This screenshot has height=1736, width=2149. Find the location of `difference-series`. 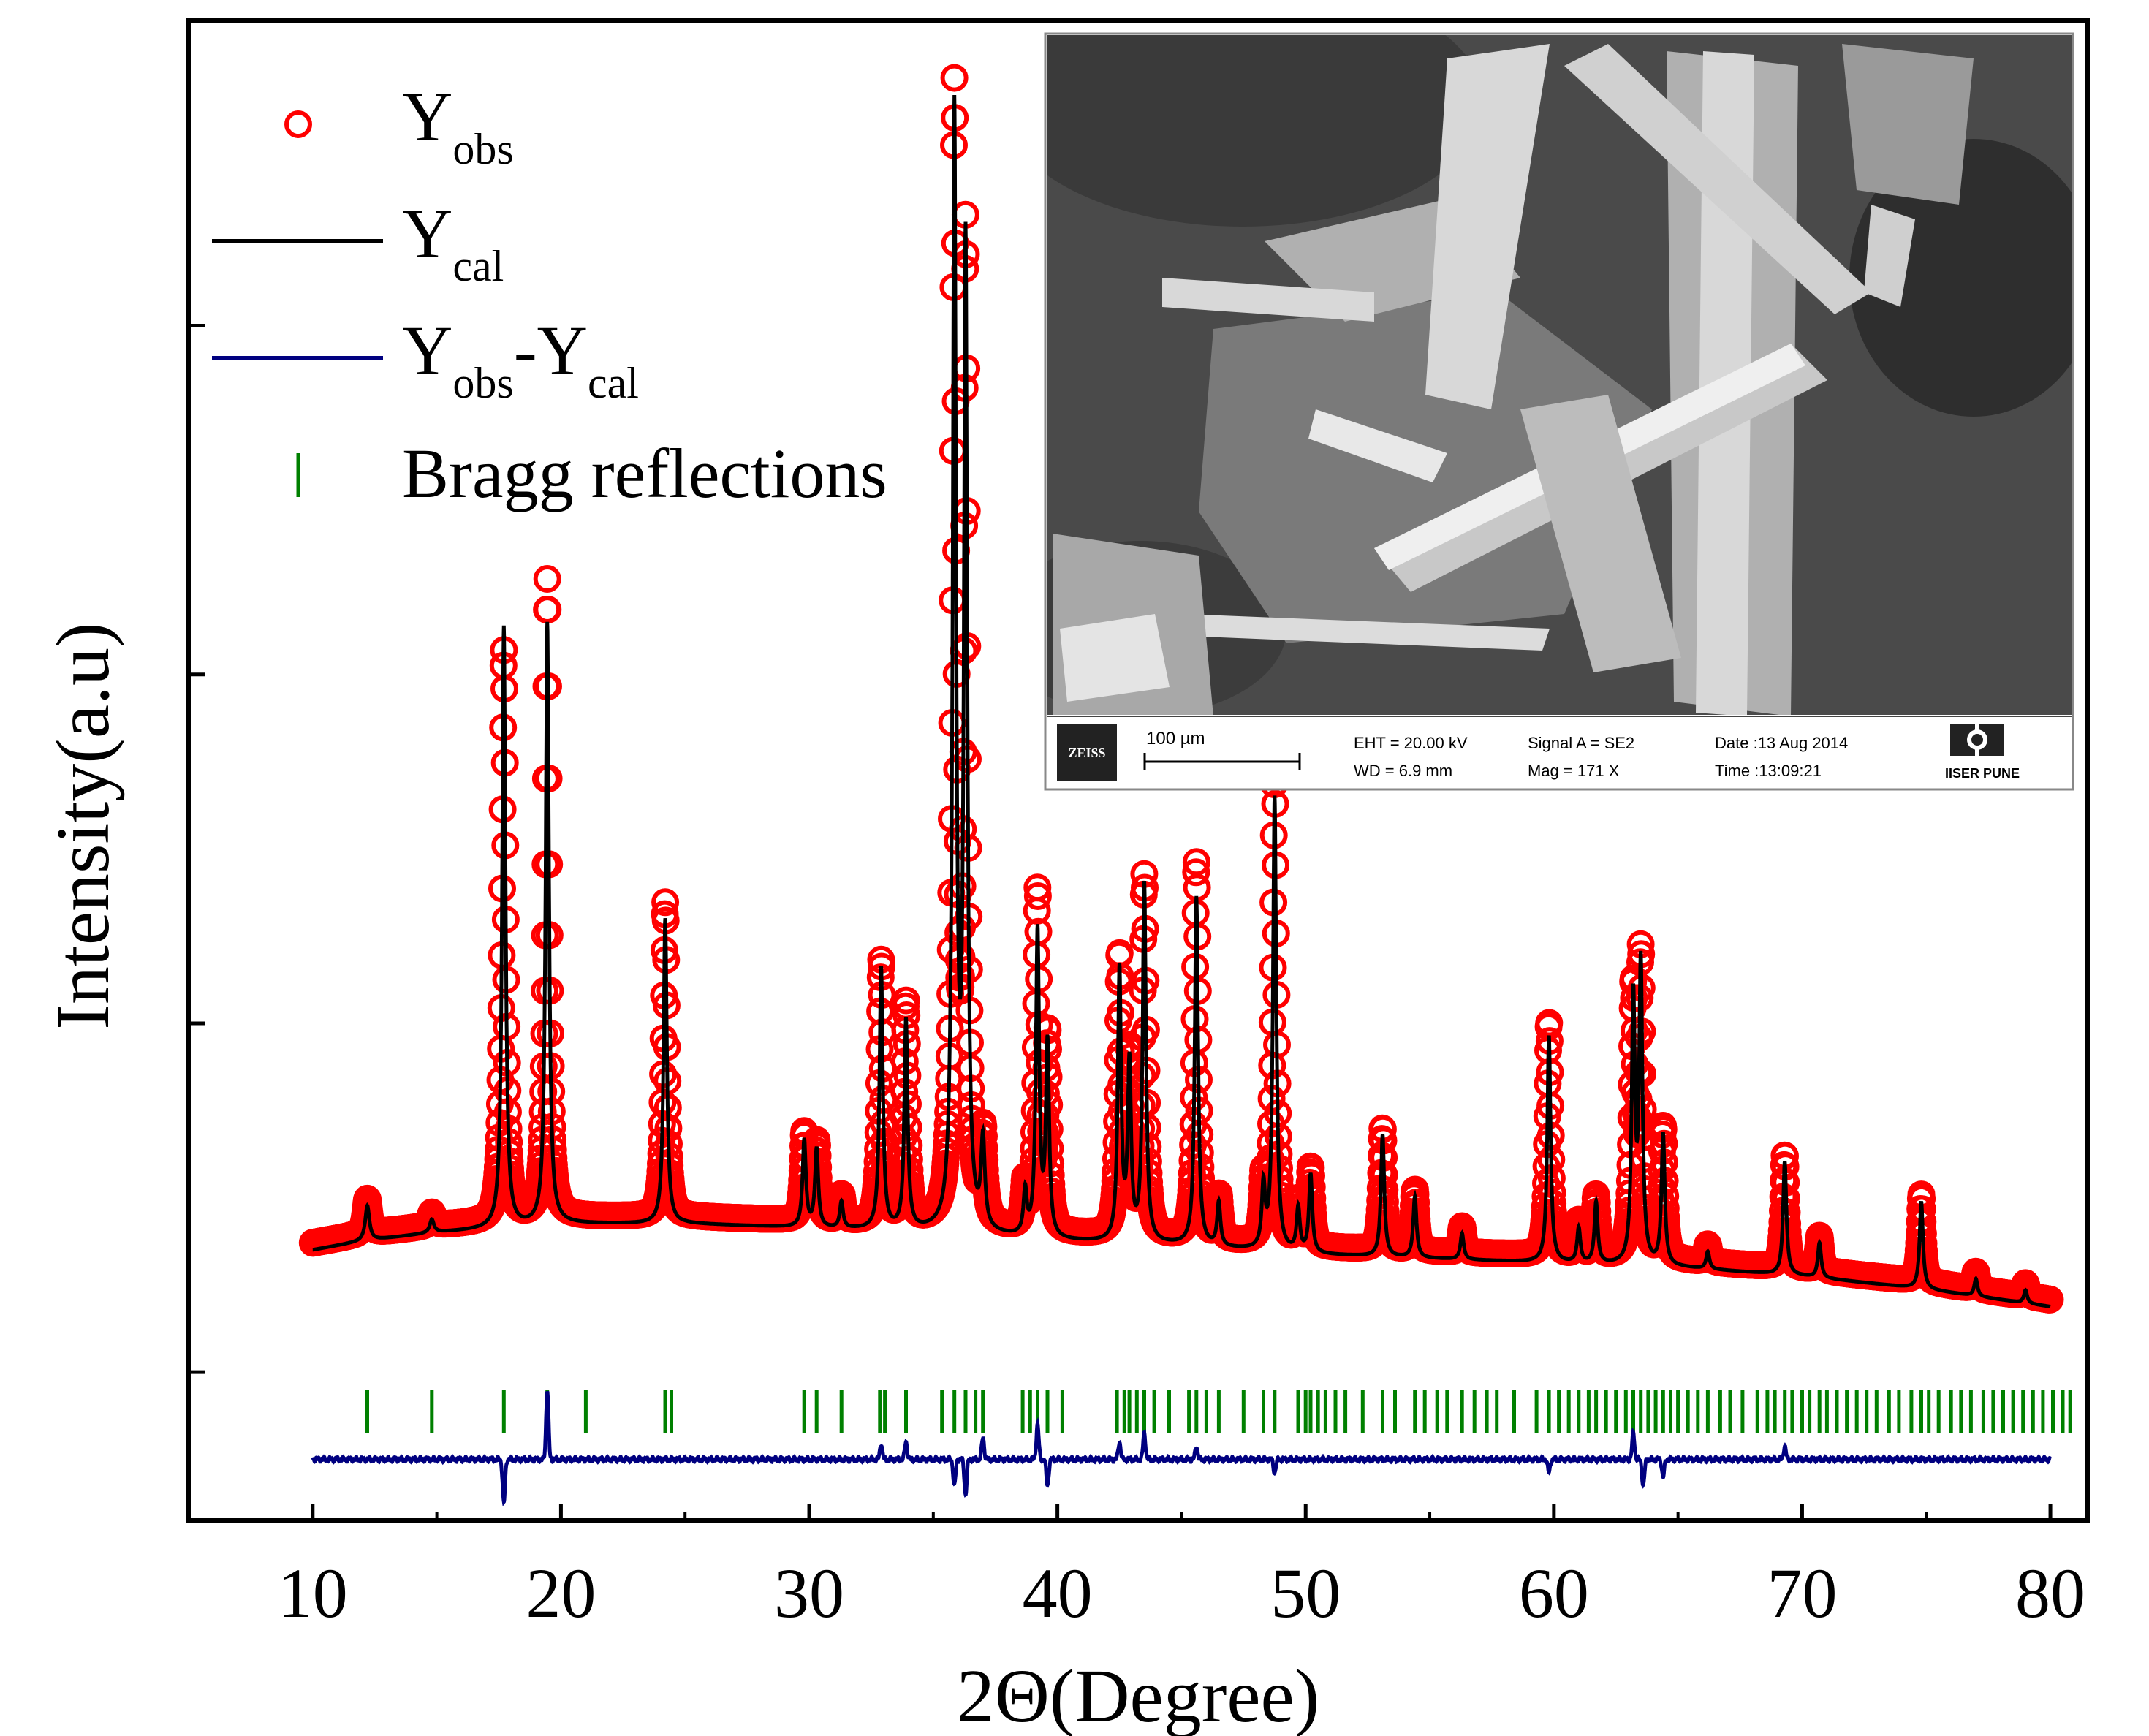

difference-series is located at coordinates (1182, 1448).